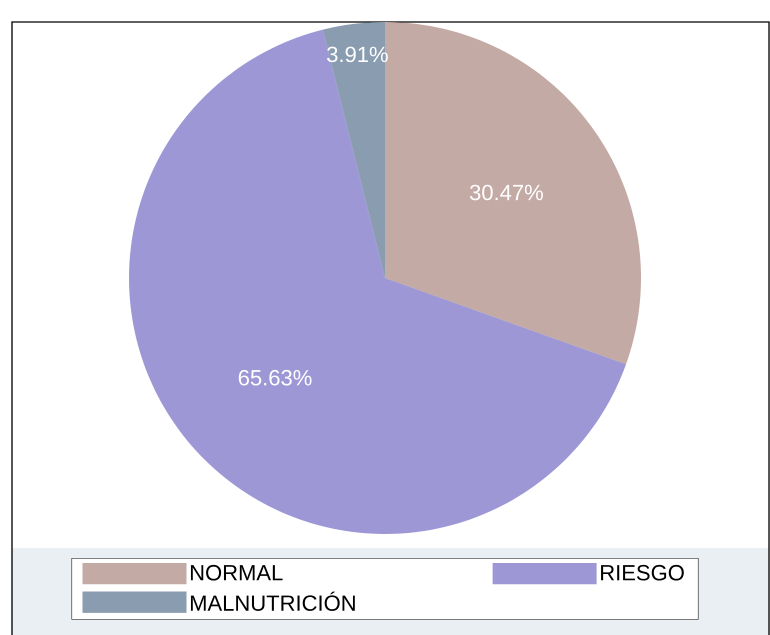 The image size is (770, 635). I want to click on legend-label: RIESGO, so click(642, 572).